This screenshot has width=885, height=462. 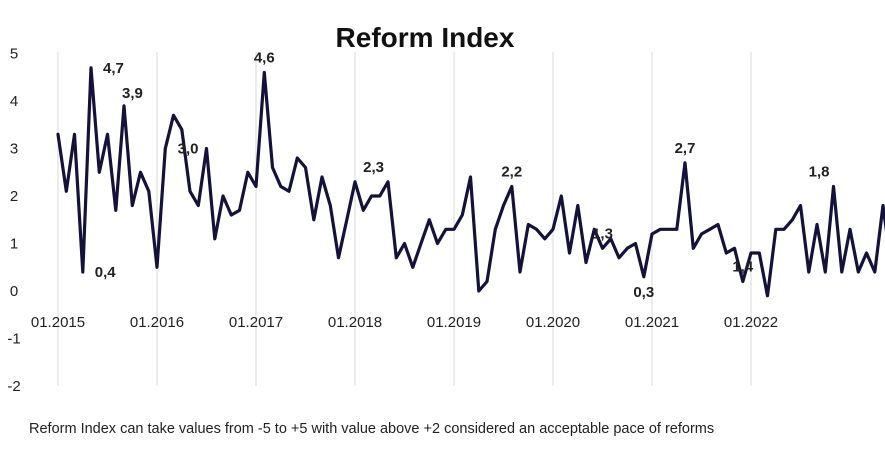 What do you see at coordinates (188, 149) in the screenshot?
I see `data-label: 3,0` at bounding box center [188, 149].